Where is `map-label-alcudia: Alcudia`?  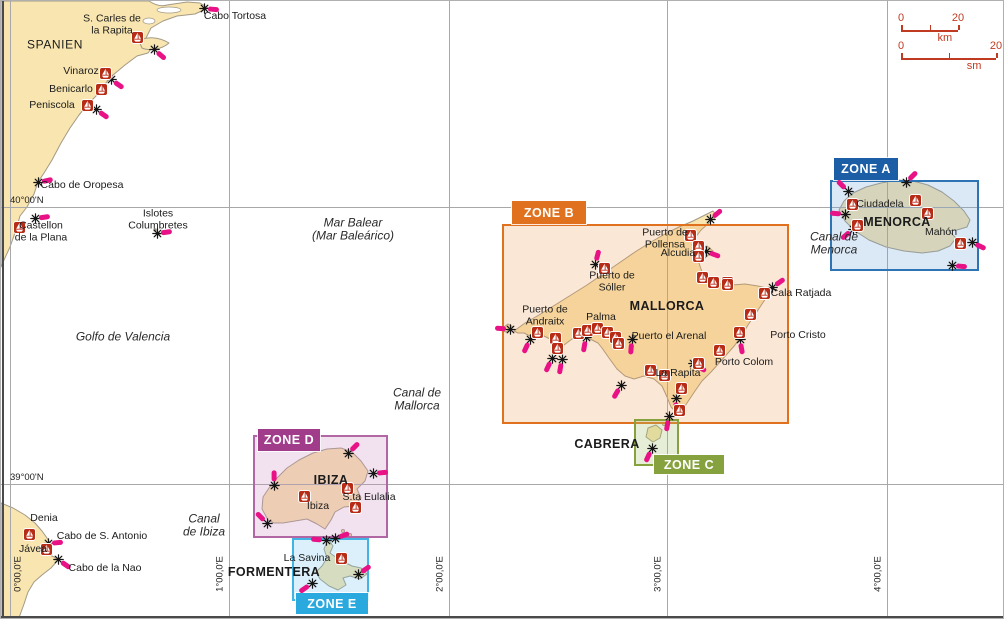
map-label-alcudia: Alcudia is located at coordinates (678, 253).